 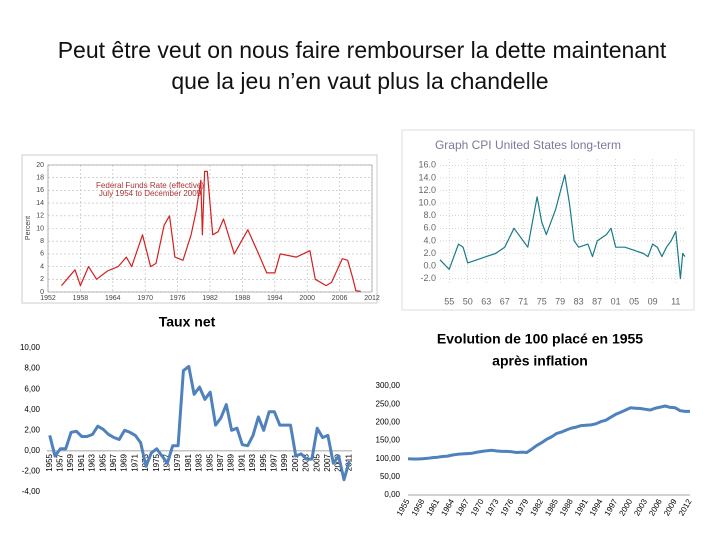 What do you see at coordinates (468, 301) in the screenshot?
I see `x-tick-label: 50` at bounding box center [468, 301].